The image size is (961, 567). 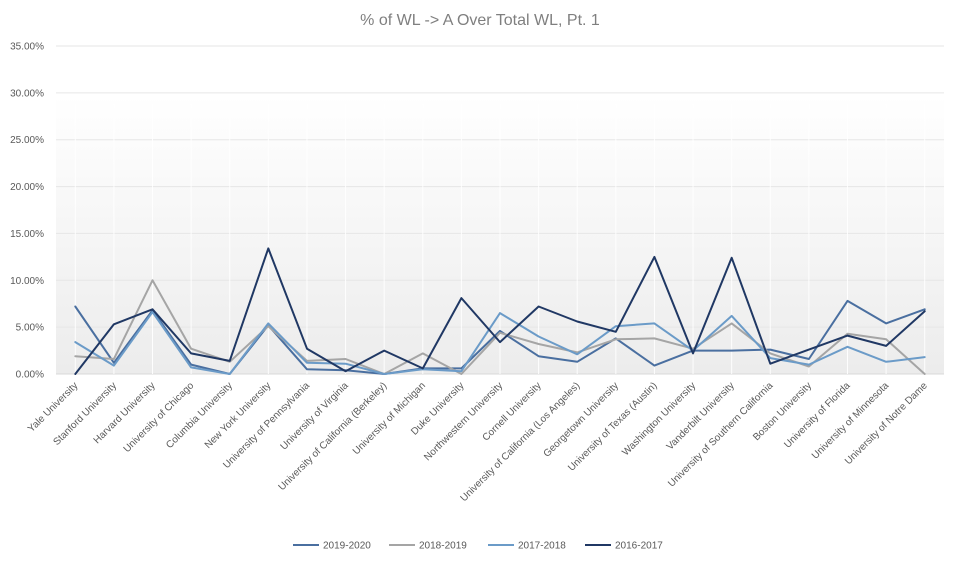 What do you see at coordinates (238, 415) in the screenshot?
I see `x-tick-label: New York University` at bounding box center [238, 415].